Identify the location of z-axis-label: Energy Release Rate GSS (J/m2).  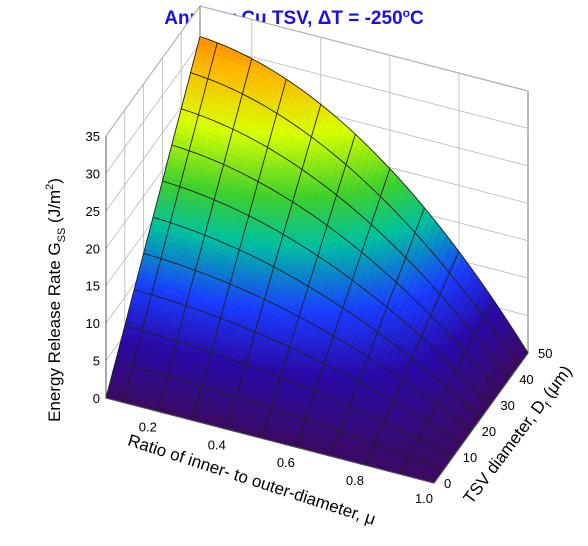
(56, 300).